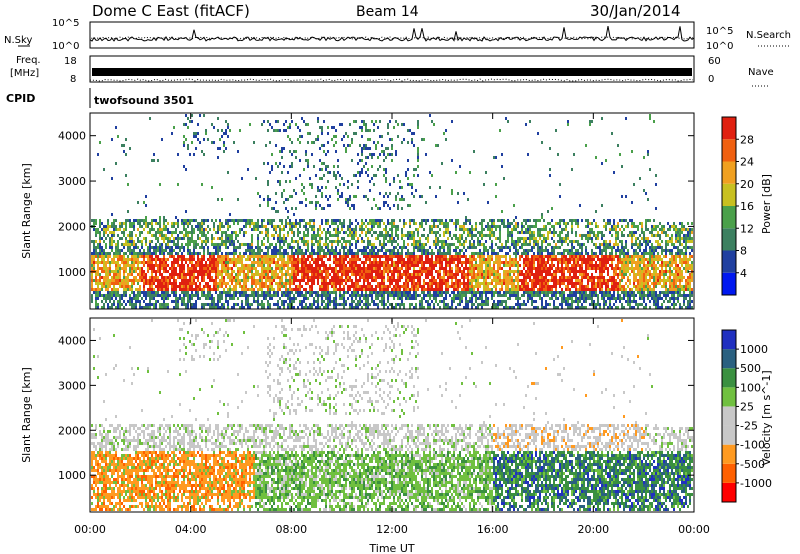 This screenshot has width=800, height=554. I want to click on colorbar-tick-label: 12, so click(747, 228).